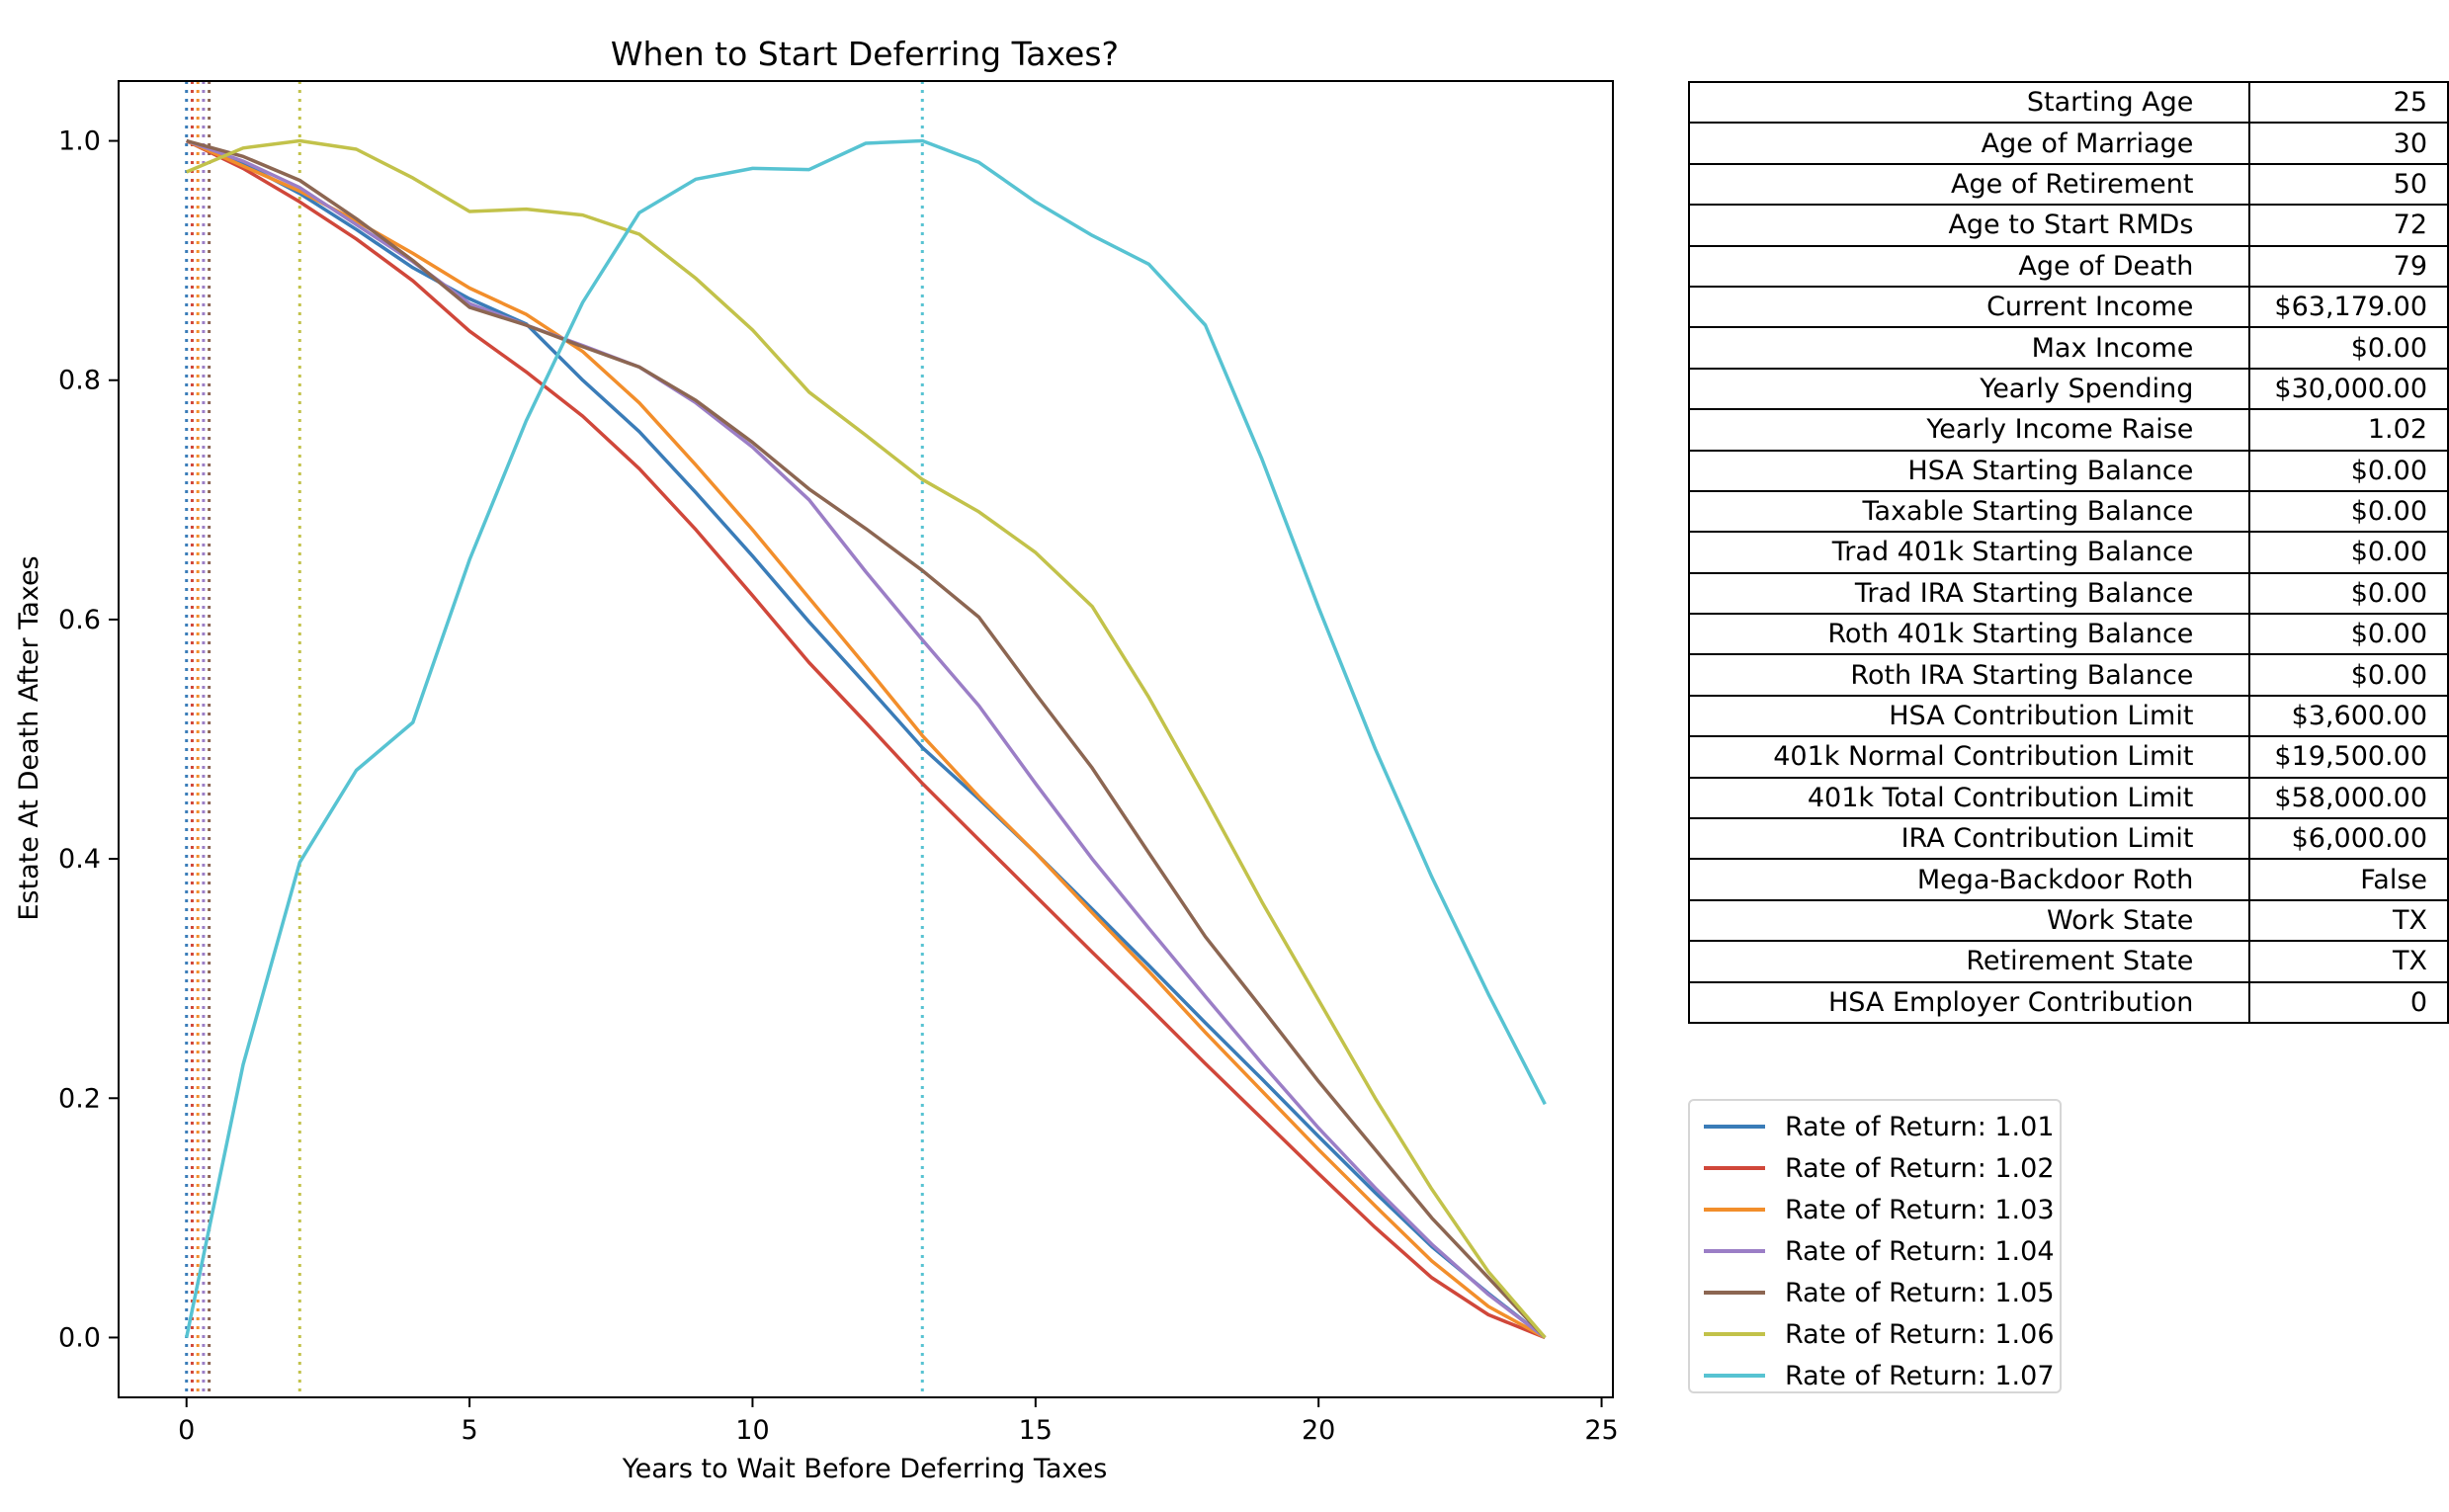 This screenshot has width=2449, height=1512. Describe the element at coordinates (1969, 307) in the screenshot. I see `param-label: Current Income` at that location.